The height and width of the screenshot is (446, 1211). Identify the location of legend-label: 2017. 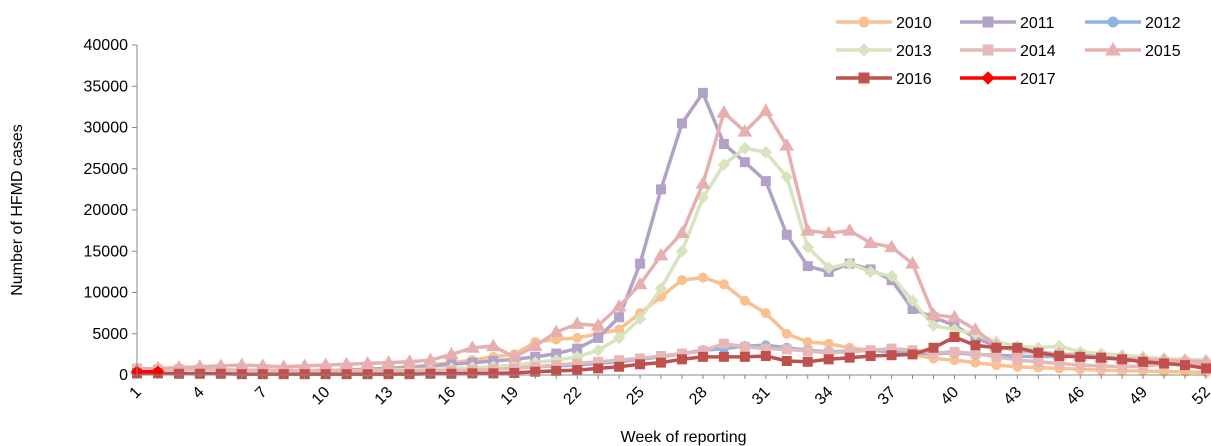
(1038, 79).